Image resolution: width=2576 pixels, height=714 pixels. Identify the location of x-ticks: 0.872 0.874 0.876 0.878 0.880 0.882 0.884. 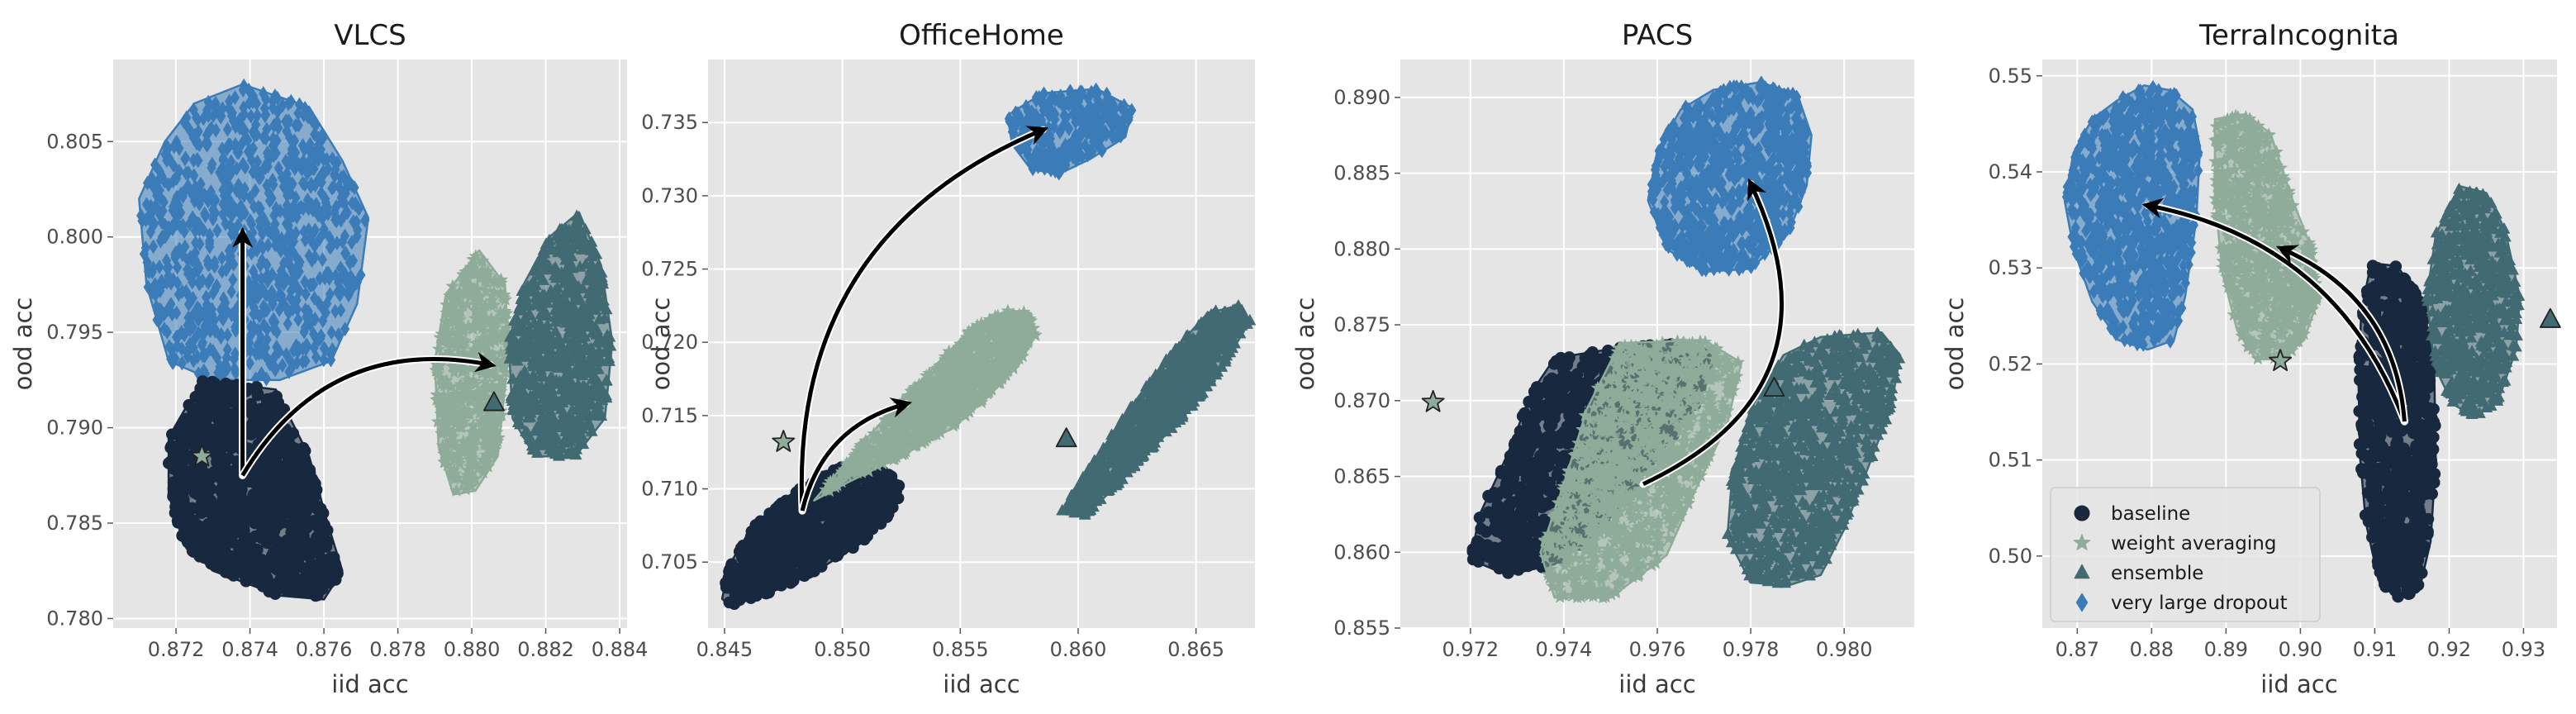
(398, 644).